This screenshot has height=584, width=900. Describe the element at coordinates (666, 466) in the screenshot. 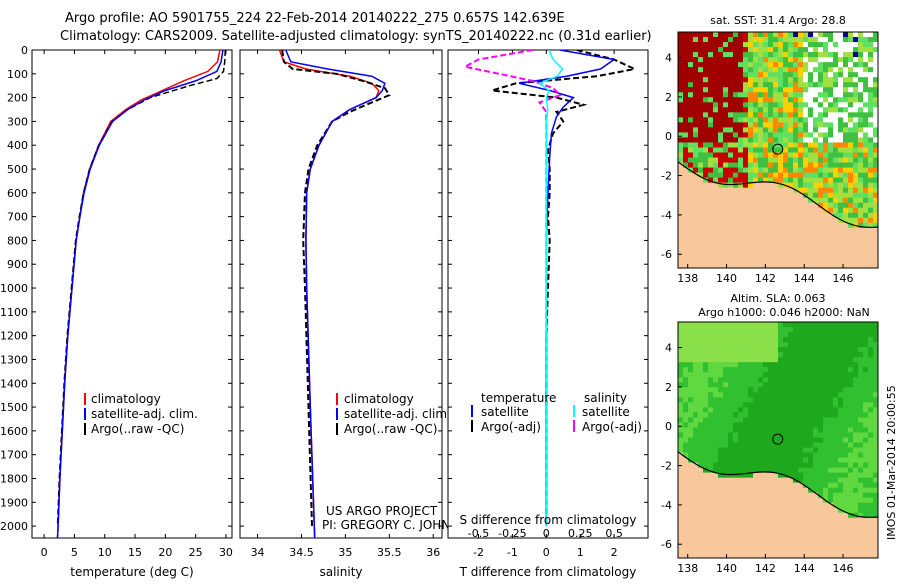

I see `map-y-tick-label: -2` at that location.